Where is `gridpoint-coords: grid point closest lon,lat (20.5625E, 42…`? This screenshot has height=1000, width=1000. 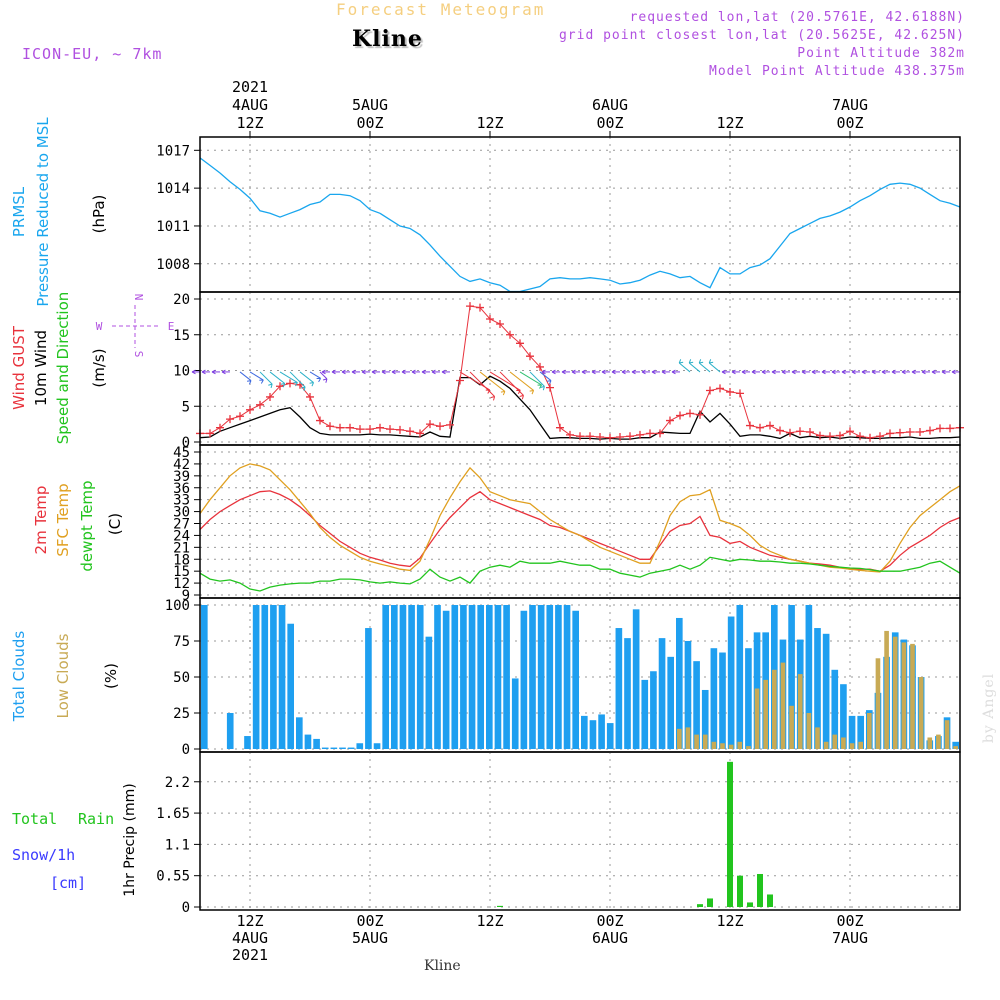
gridpoint-coords: grid point closest lon,lat (20.5625E, 42… is located at coordinates (761, 35).